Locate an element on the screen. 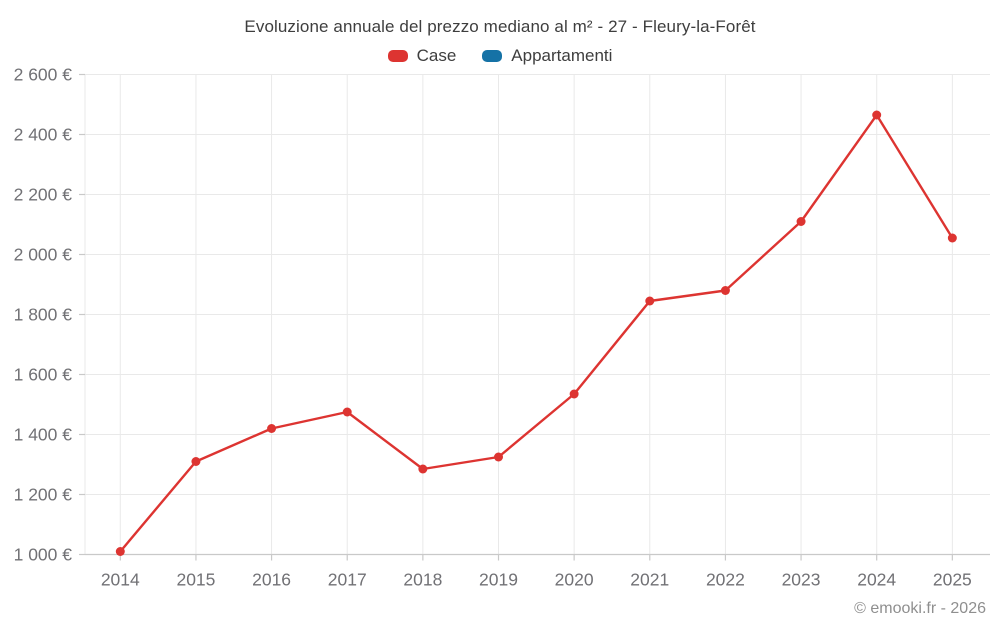 The image size is (1000, 625). x-tick-label: 2023 is located at coordinates (801, 580).